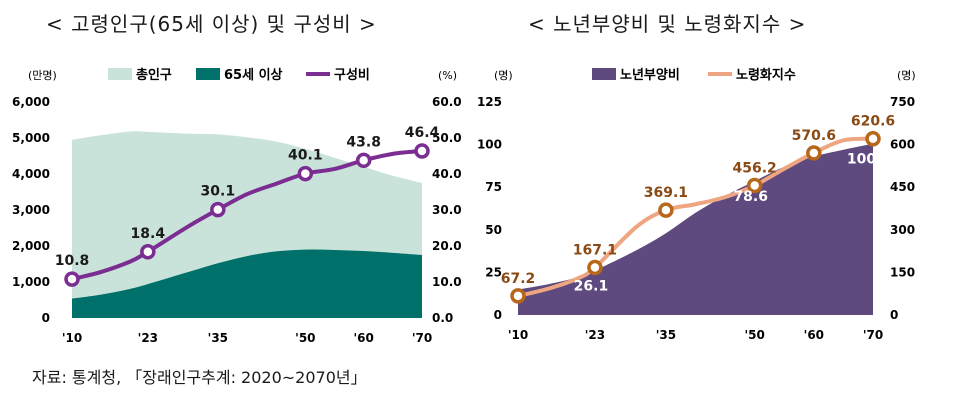  Describe the element at coordinates (211, 24) in the screenshot. I see `left-chart-title: < 고령인구(65세 이상) 및 구성비 >` at that location.